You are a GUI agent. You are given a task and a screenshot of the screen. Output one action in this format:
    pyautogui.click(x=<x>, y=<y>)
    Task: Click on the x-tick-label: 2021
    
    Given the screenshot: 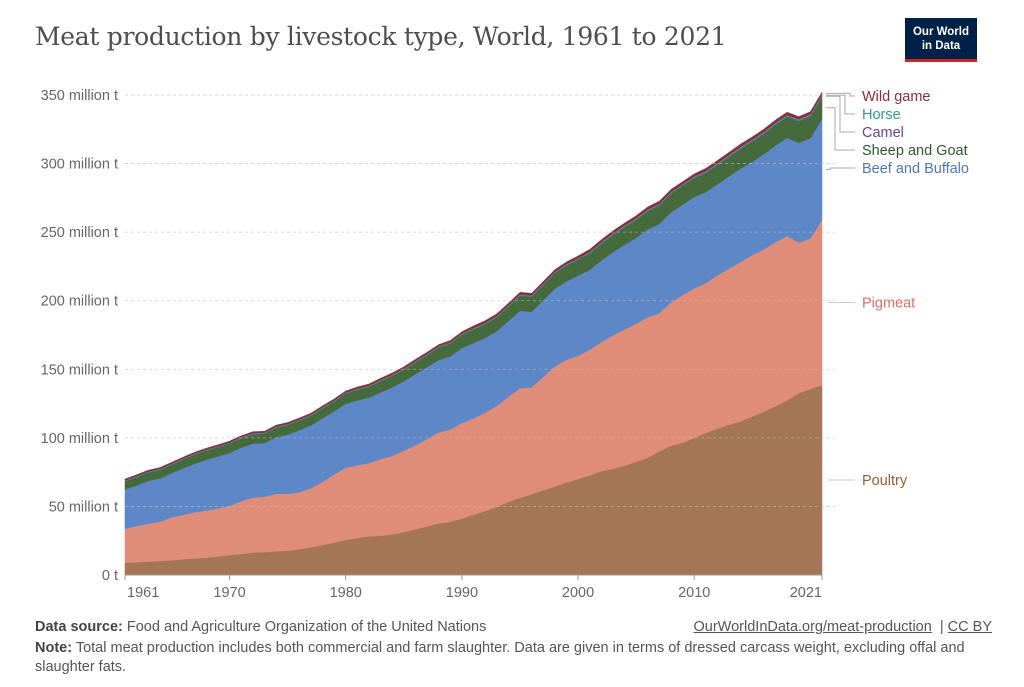 What is the action you would take?
    pyautogui.click(x=806, y=593)
    